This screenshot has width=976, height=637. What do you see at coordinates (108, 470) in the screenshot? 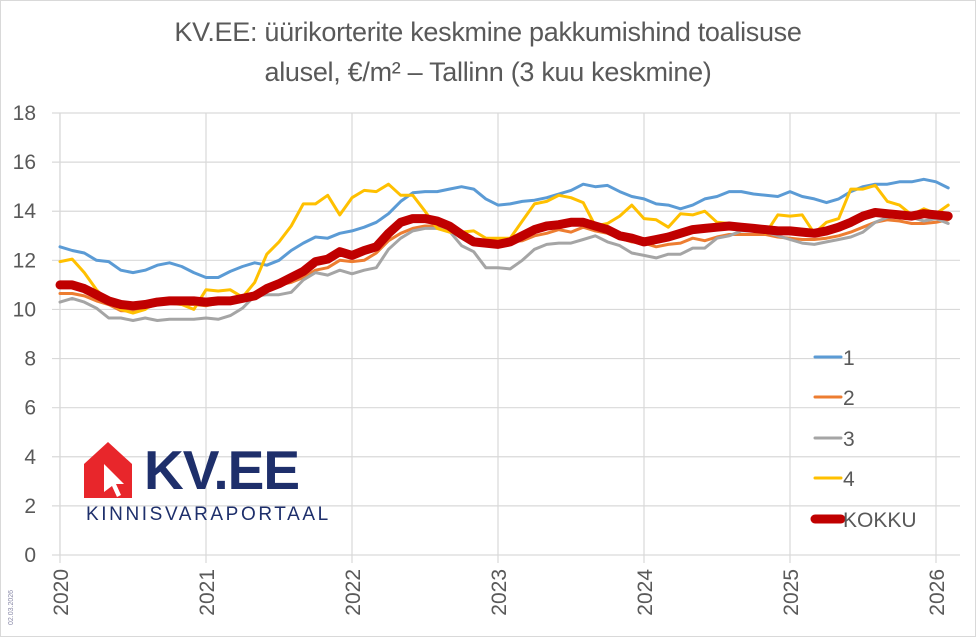
I see `house-cursor-icon` at bounding box center [108, 470].